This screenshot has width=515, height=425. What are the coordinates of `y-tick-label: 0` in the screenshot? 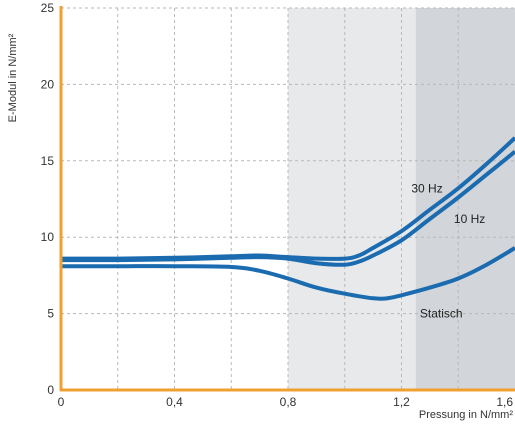 It's located at (50, 390).